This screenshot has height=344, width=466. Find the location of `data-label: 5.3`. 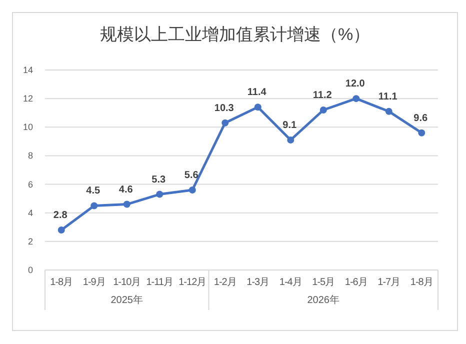

data-label: 5.3 is located at coordinates (159, 180).